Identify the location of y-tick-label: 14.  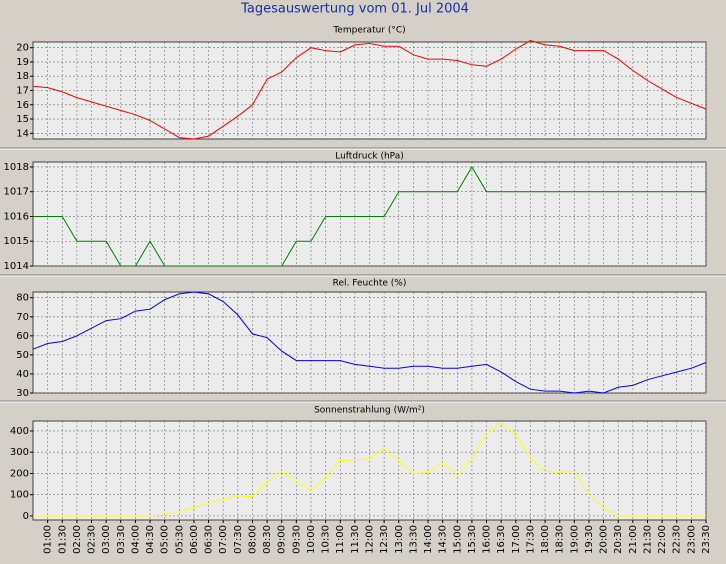
(22, 133).